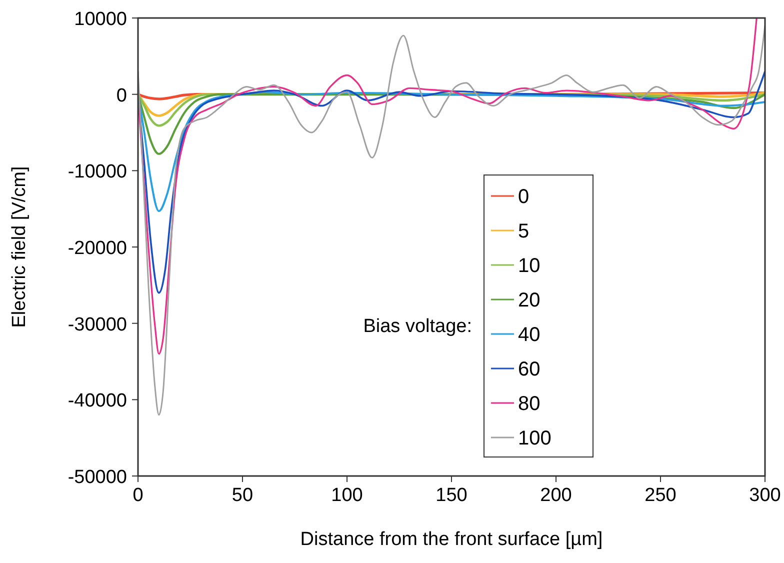 The width and height of the screenshot is (784, 563). What do you see at coordinates (529, 369) in the screenshot?
I see `legend-label: 60` at bounding box center [529, 369].